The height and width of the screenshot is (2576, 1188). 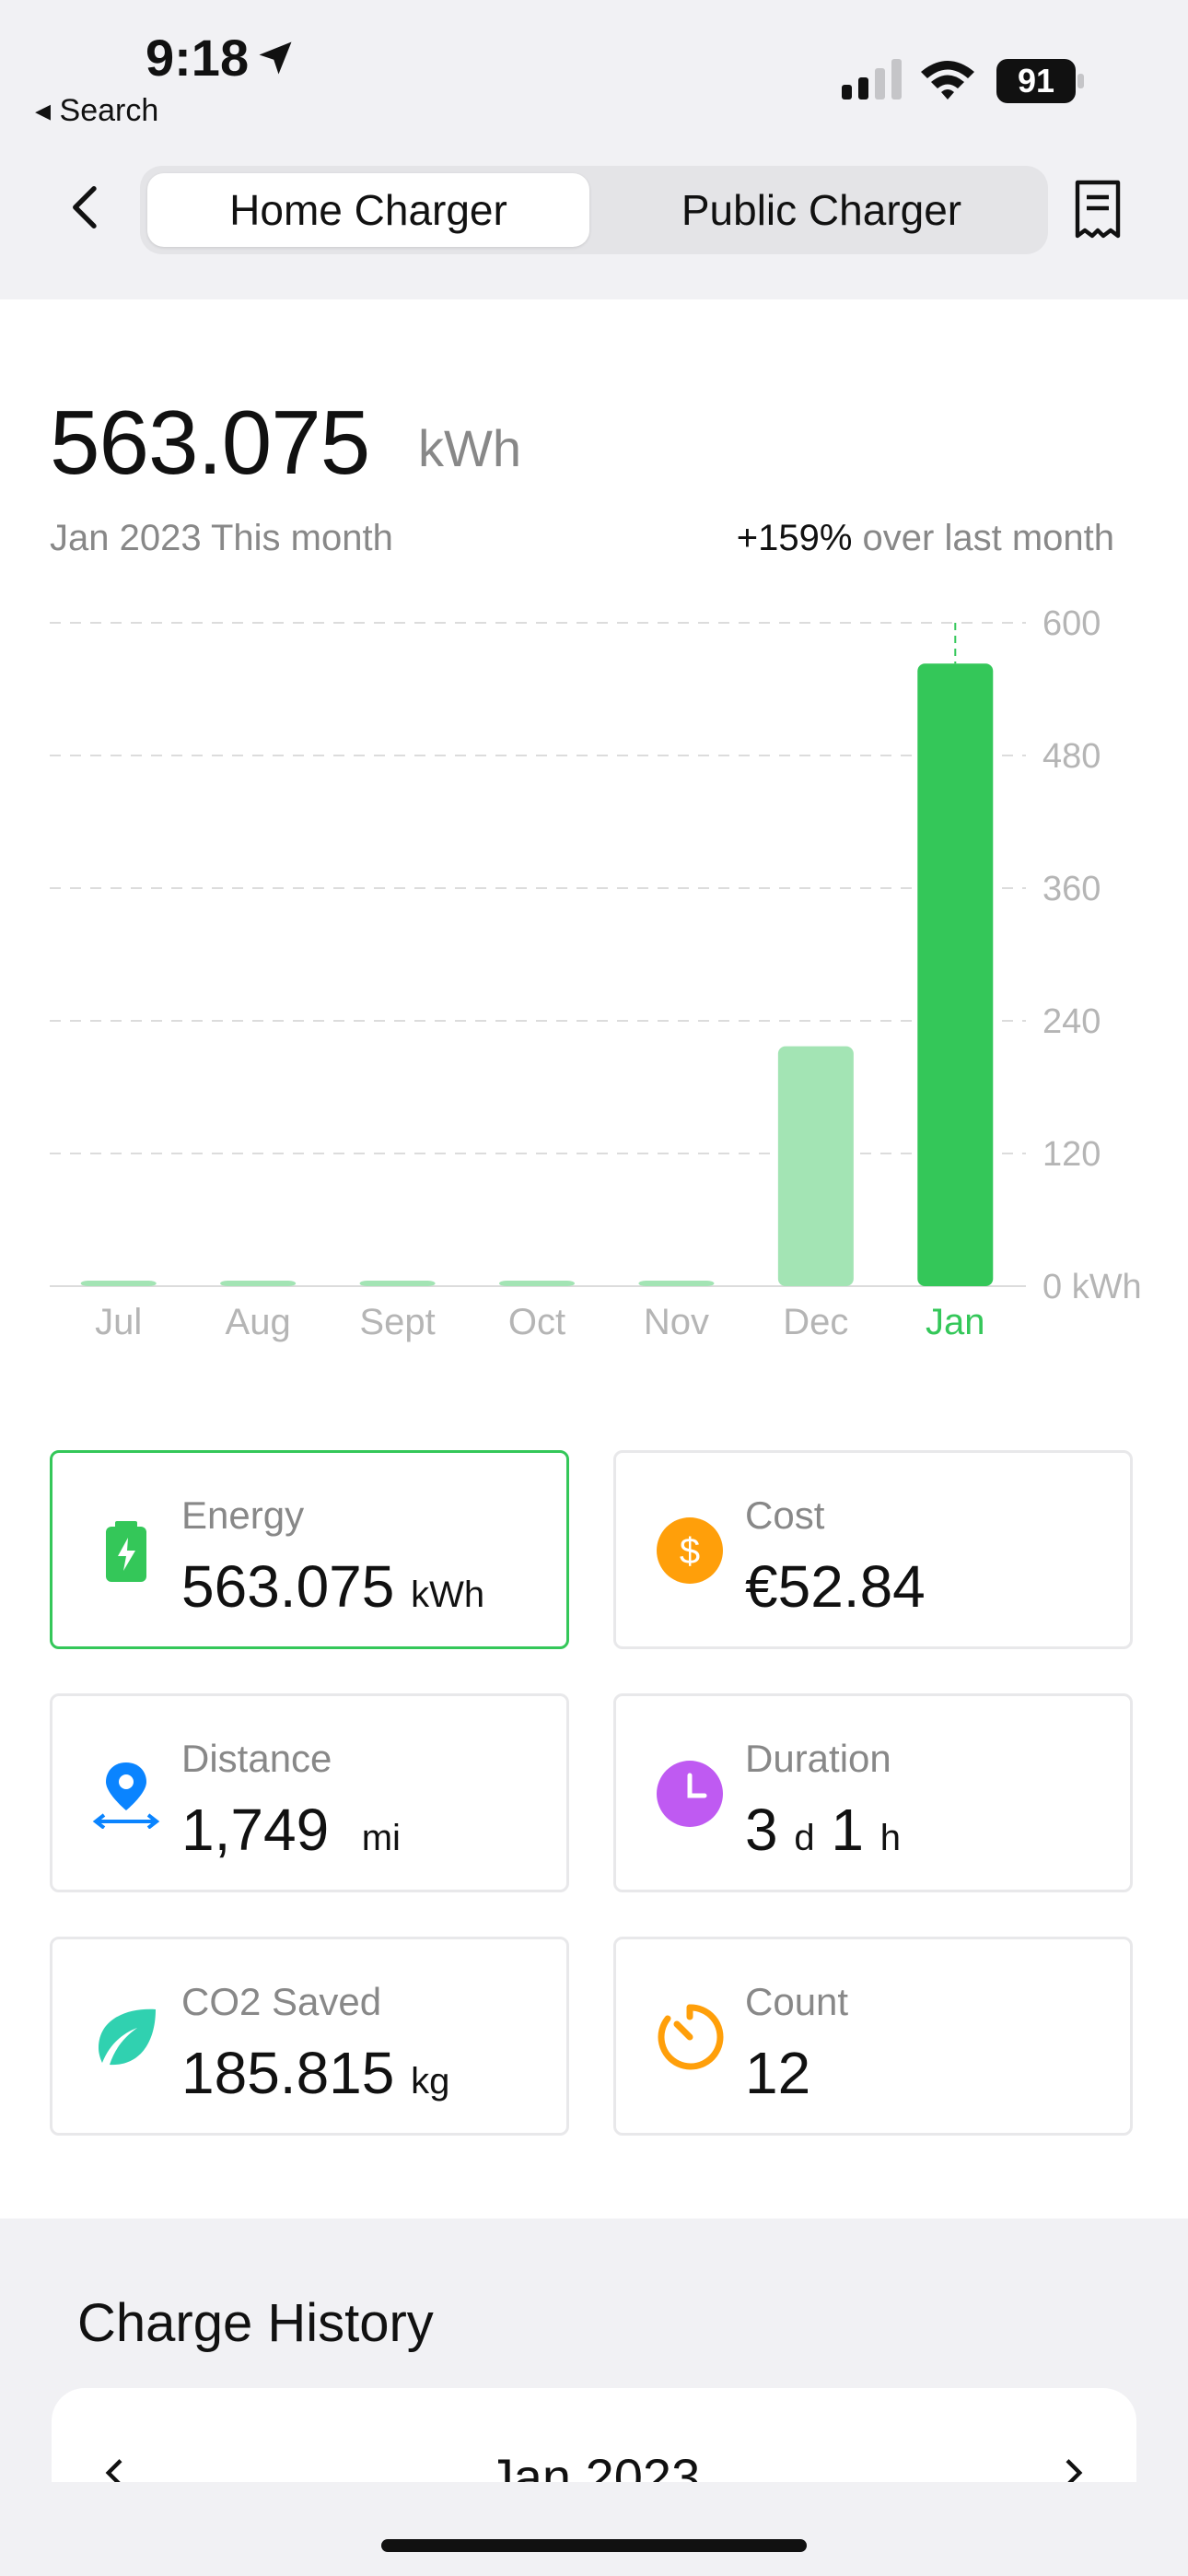 I want to click on tab-public-charger: Public Charger, so click(x=821, y=210).